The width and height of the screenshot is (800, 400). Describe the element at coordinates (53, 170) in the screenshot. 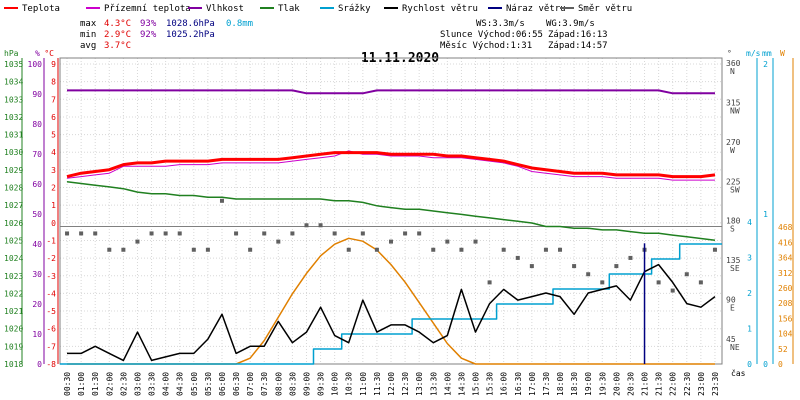

I see `axis-tick-label: 3` at that location.